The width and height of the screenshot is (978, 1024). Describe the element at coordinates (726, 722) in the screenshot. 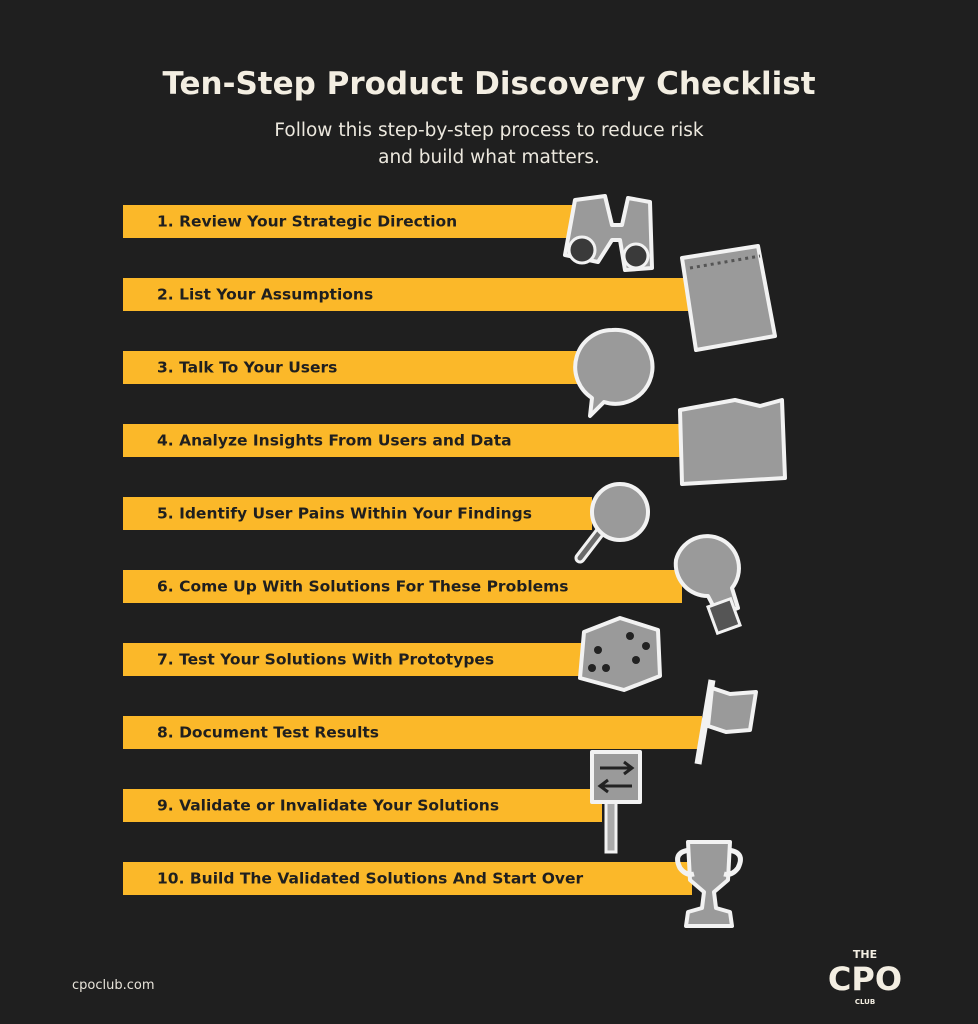

I see `flag-icon` at that location.